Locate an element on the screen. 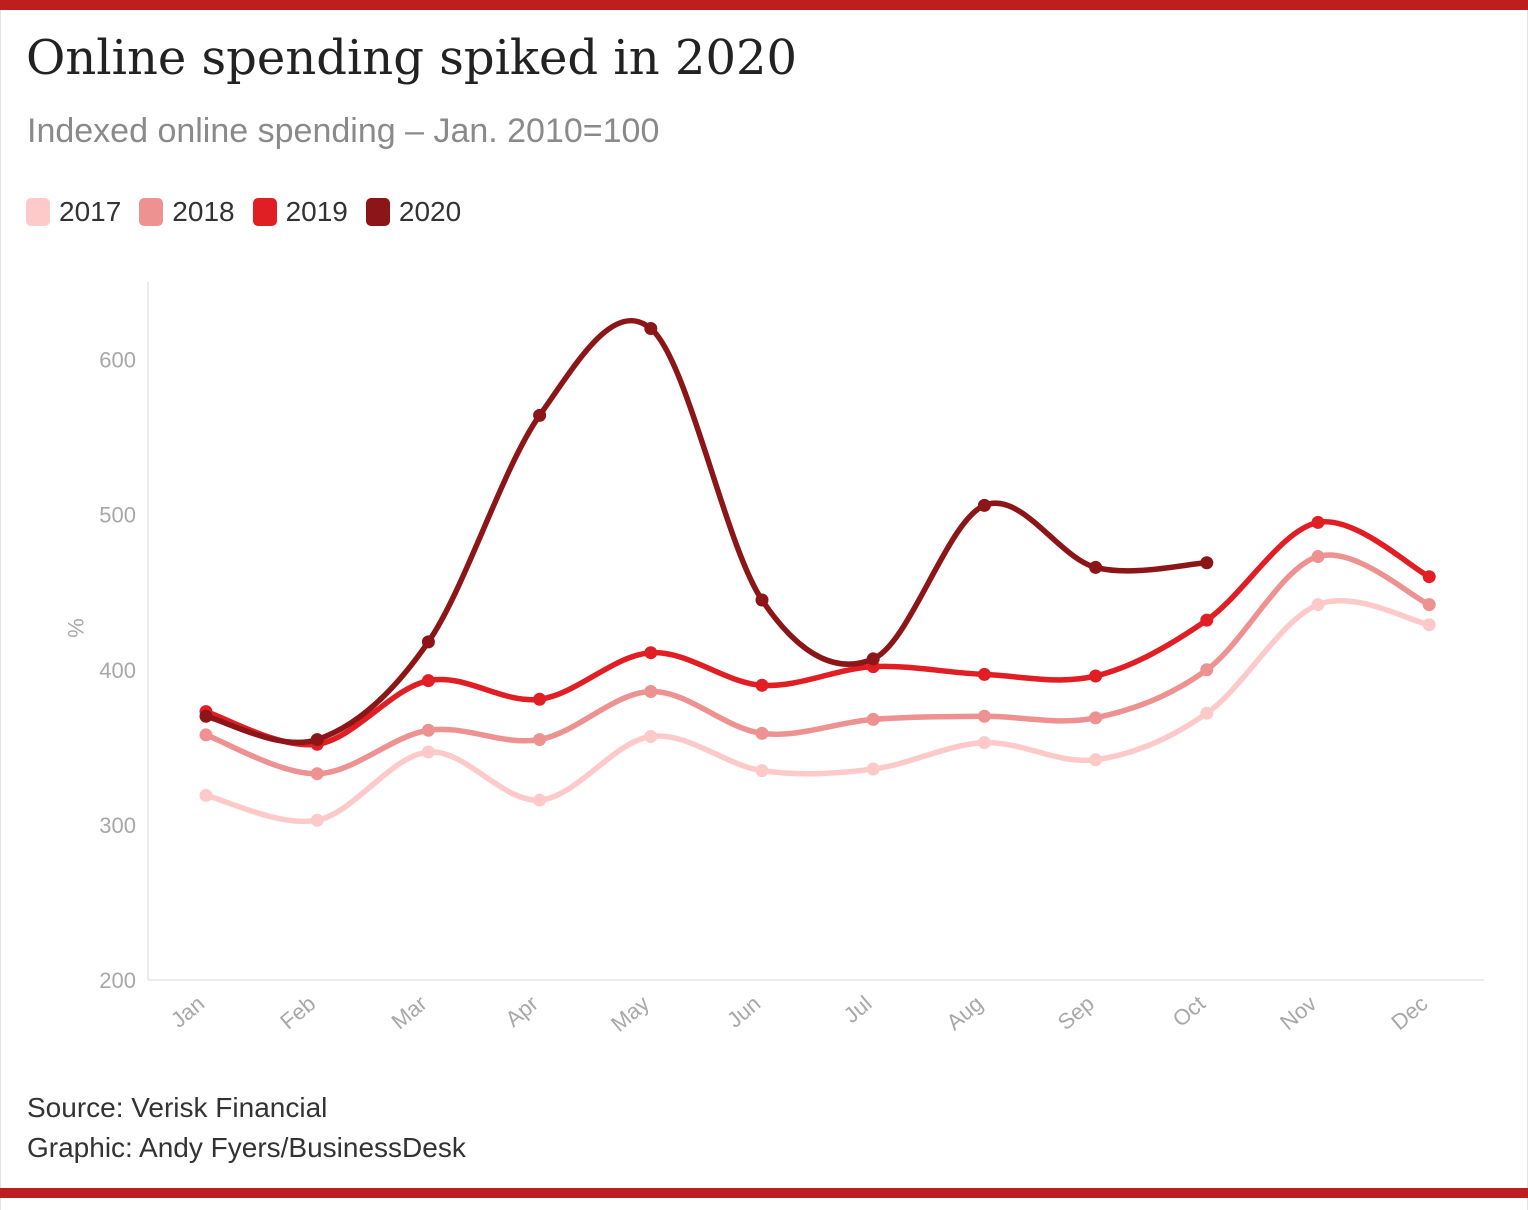  legend-label-2017: 2017 is located at coordinates (90, 211).